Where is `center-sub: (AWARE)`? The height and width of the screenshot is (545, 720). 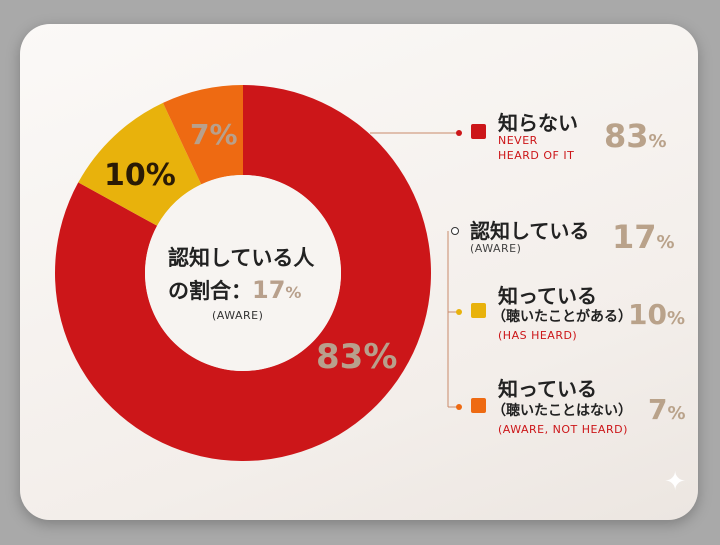 center-sub: (AWARE) is located at coordinates (238, 315).